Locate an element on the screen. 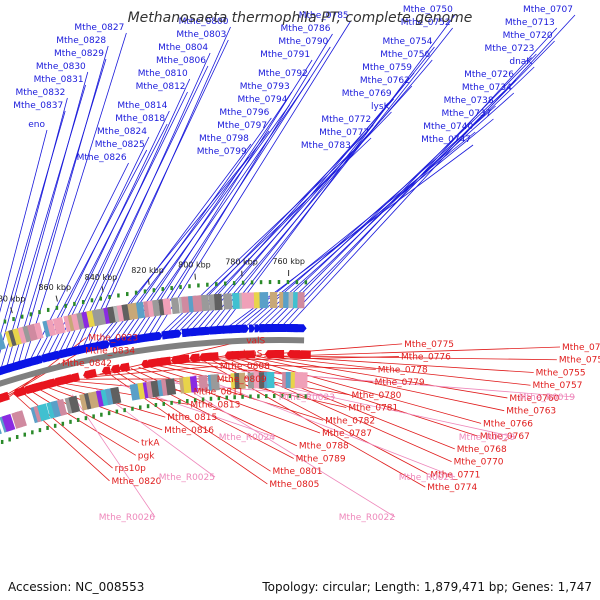 This screenshot has width=600, height=600. gene-label: Mthe_0793 is located at coordinates (265, 87).